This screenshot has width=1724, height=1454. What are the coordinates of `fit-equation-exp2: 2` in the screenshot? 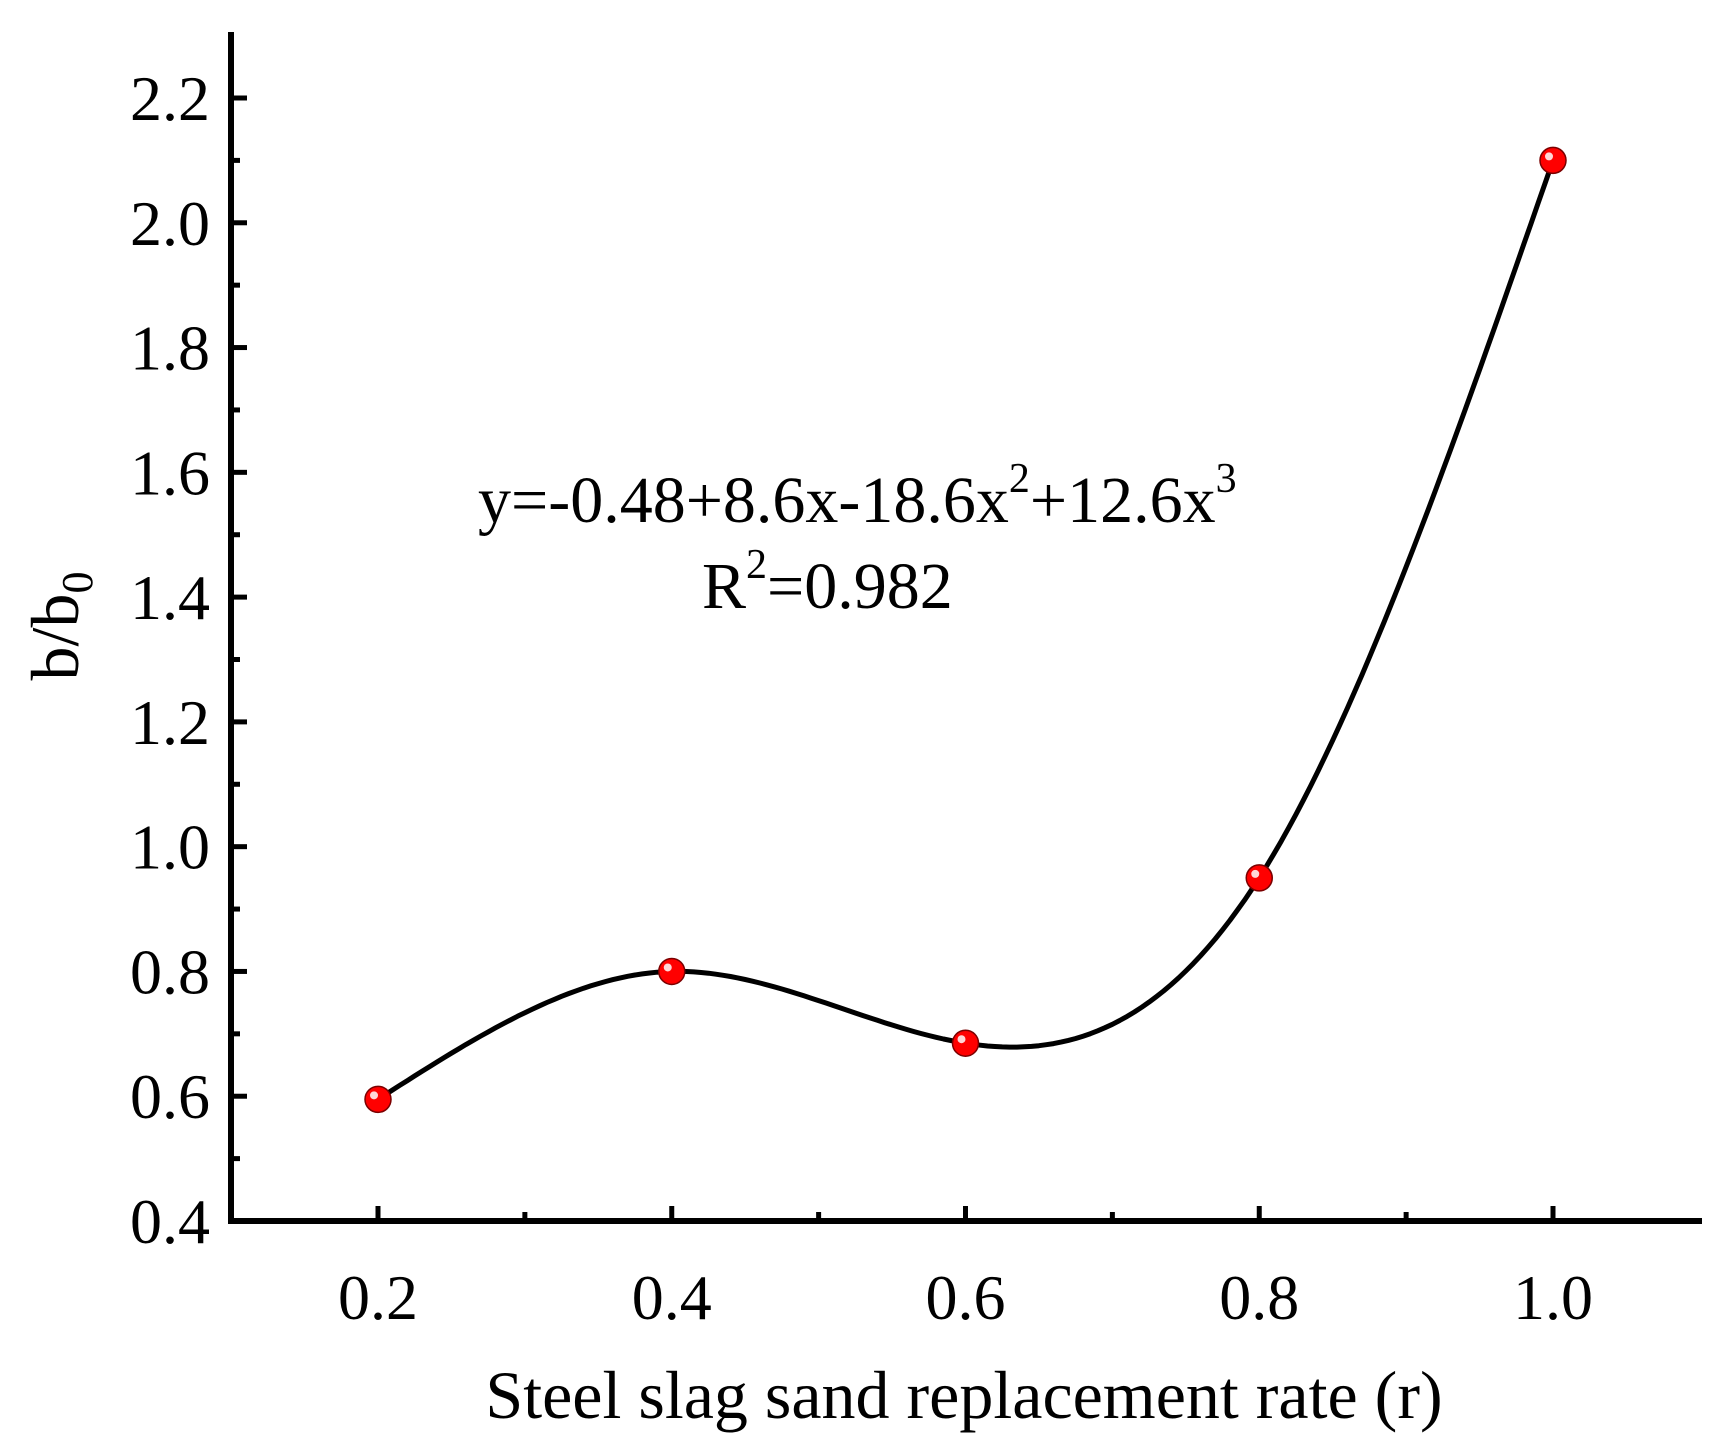 It's located at (1019, 479).